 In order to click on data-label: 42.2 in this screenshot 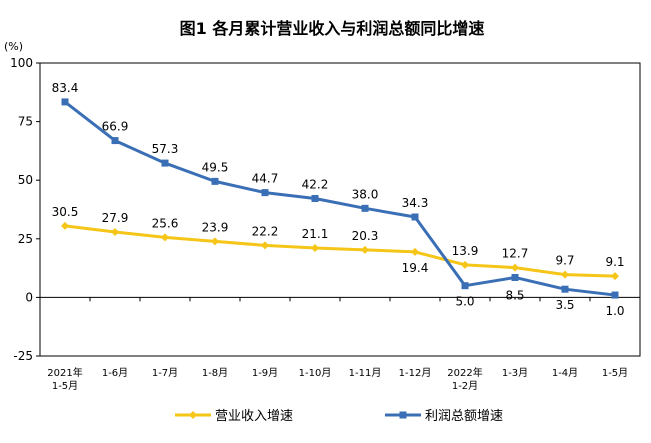, I will do `click(315, 184)`.